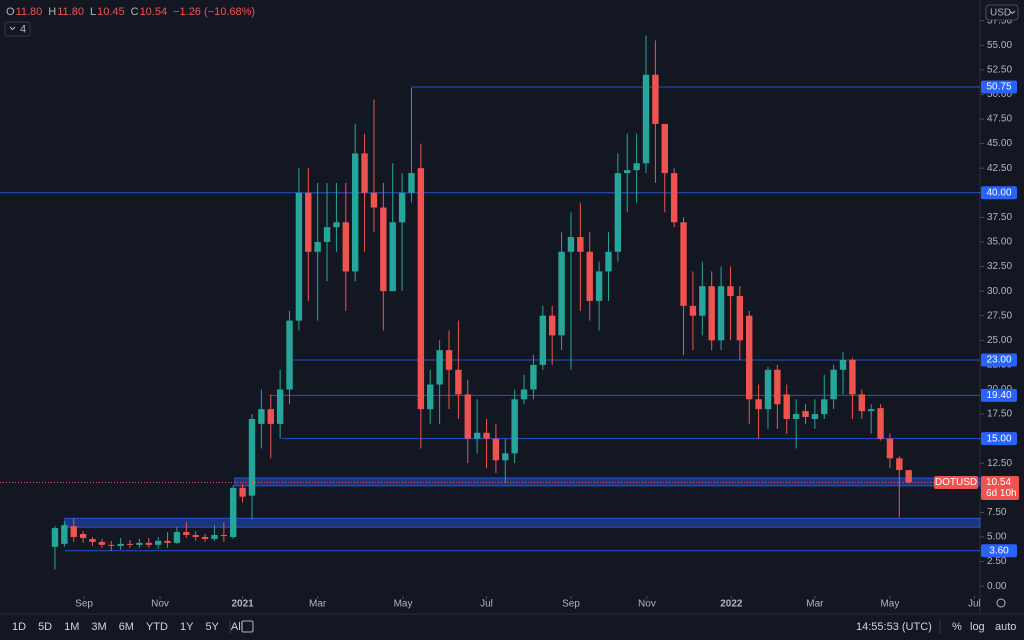 The height and width of the screenshot is (640, 1024). Describe the element at coordinates (999, 315) in the screenshot. I see `y-tick-label: 27.50` at that location.